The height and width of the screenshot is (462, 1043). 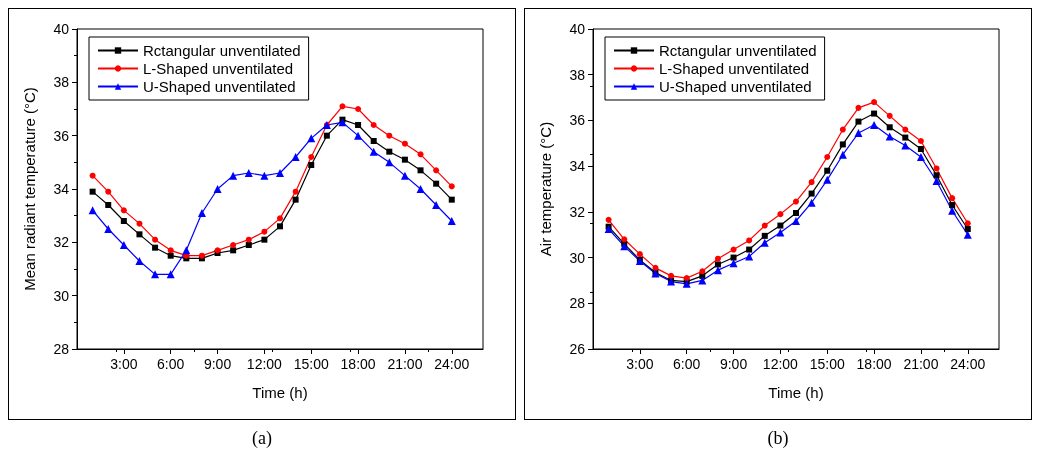 What do you see at coordinates (778, 438) in the screenshot?
I see `text: (b)` at bounding box center [778, 438].